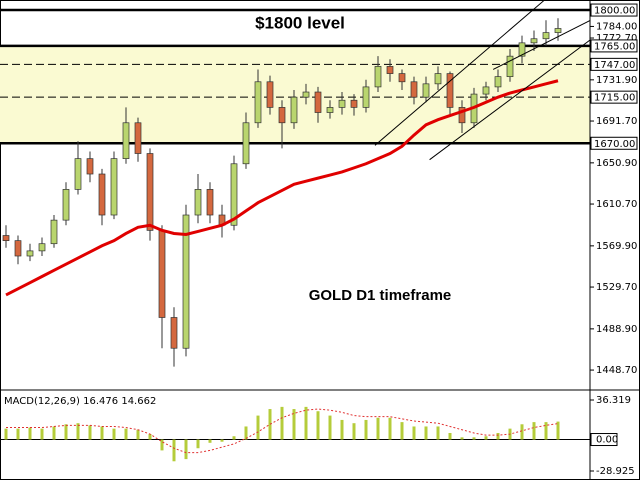  I want to click on y-tick-label: 1448.70, so click(616, 370).